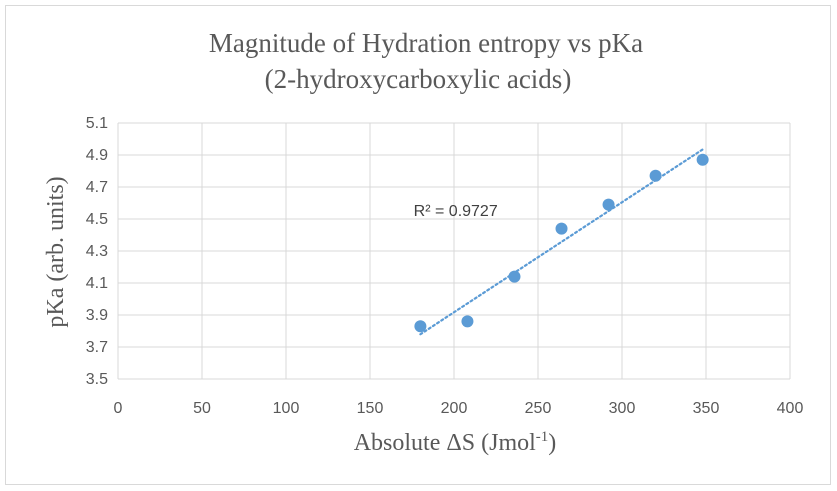 Image resolution: width=837 pixels, height=491 pixels. Describe the element at coordinates (790, 408) in the screenshot. I see `x-tick-label: 400` at that location.